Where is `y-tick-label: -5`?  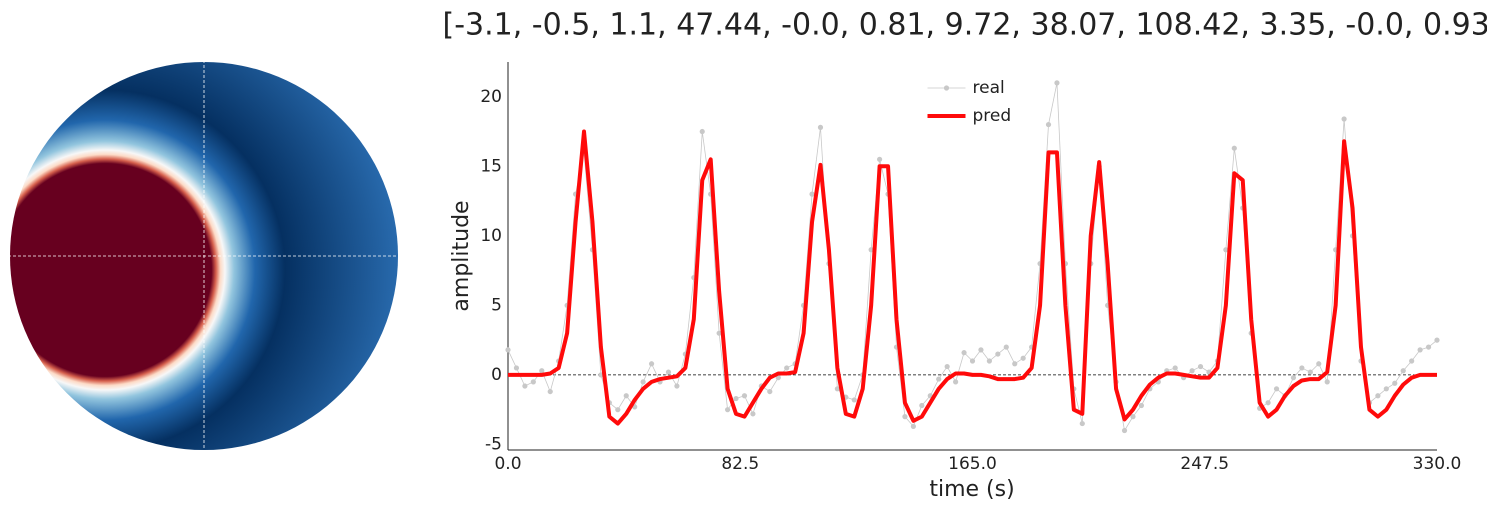
y-tick-label: -5 is located at coordinates (493, 444).